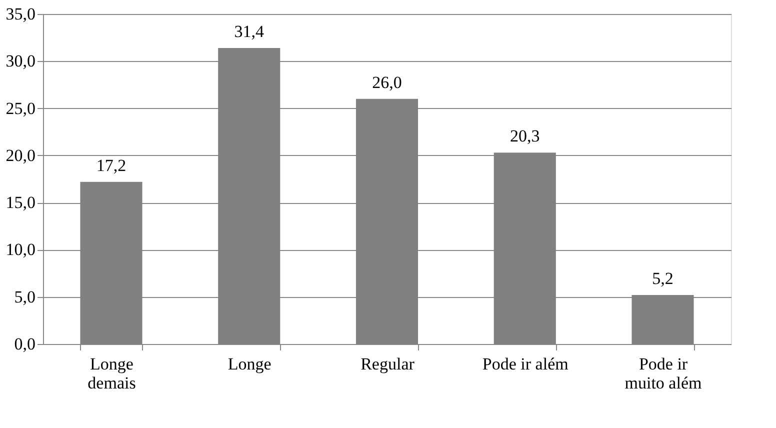 The width and height of the screenshot is (776, 428). Describe the element at coordinates (21, 155) in the screenshot. I see `y-tick-label: 20,0` at that location.